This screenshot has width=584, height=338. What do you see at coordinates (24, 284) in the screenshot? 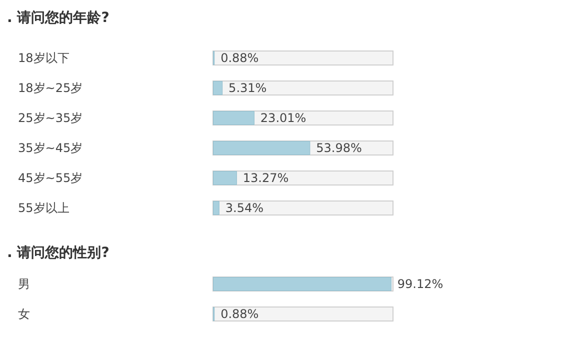
I see `y-tick-label: 男` at bounding box center [24, 284].